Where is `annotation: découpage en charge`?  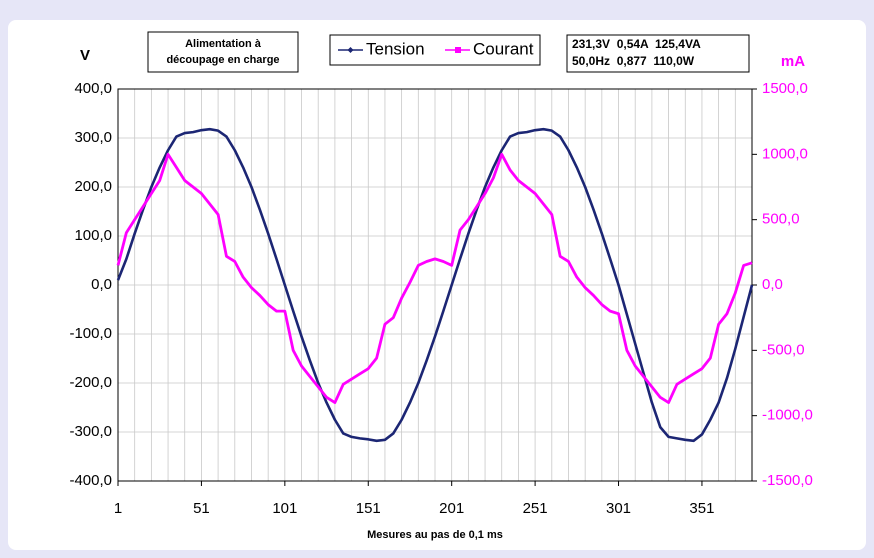 annotation: découpage en charge is located at coordinates (222, 60).